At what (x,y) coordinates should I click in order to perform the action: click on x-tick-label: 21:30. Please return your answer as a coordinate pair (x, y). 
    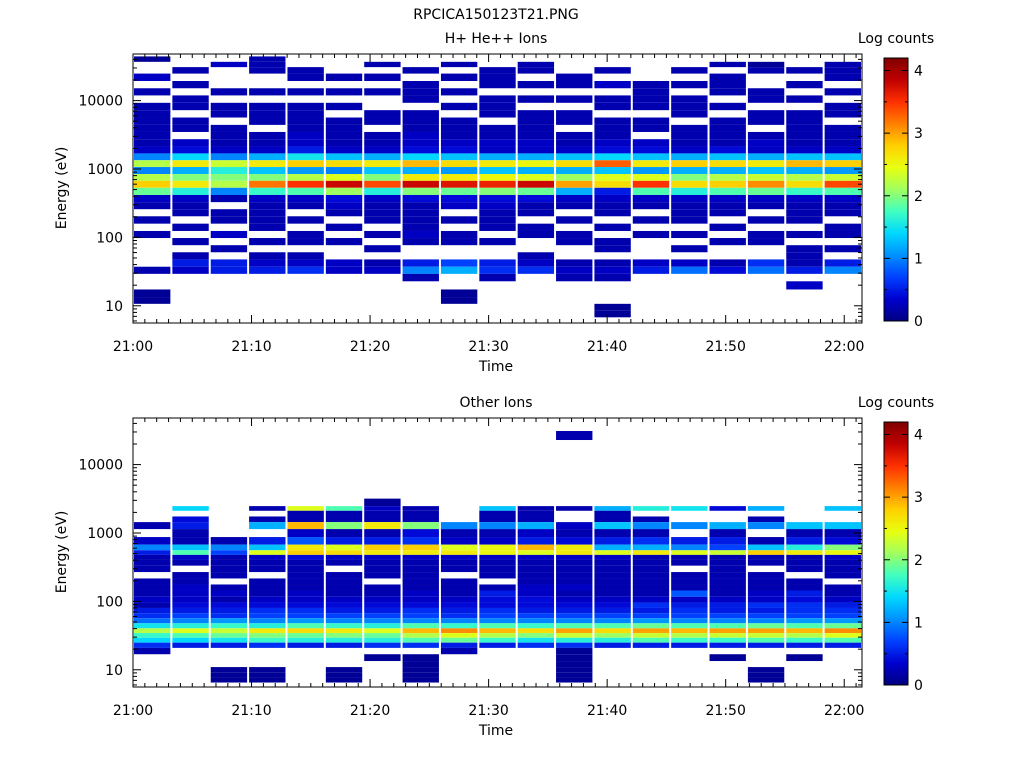
    Looking at the image, I should click on (488, 347).